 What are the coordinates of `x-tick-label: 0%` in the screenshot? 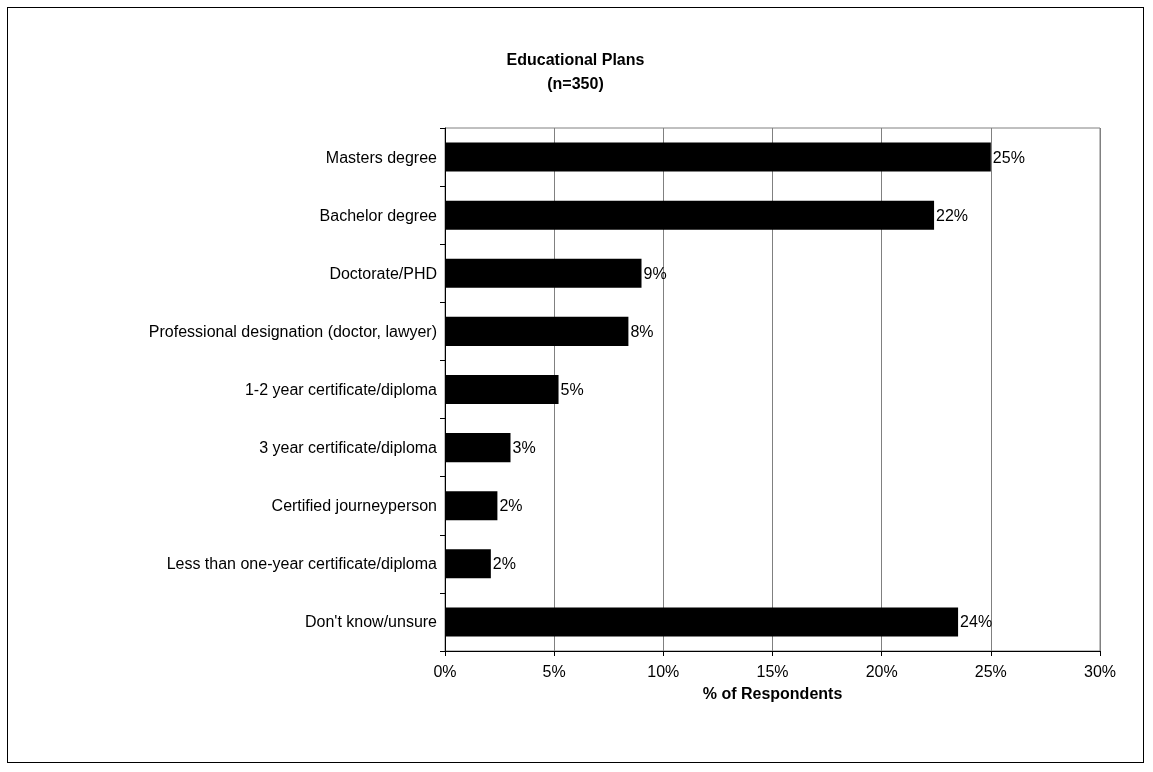 It's located at (445, 671).